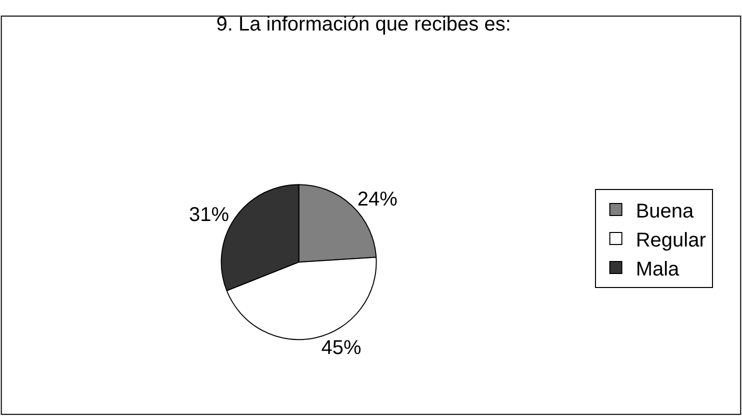 This screenshot has height=417, width=742. I want to click on legend-label: Mala, so click(658, 269).